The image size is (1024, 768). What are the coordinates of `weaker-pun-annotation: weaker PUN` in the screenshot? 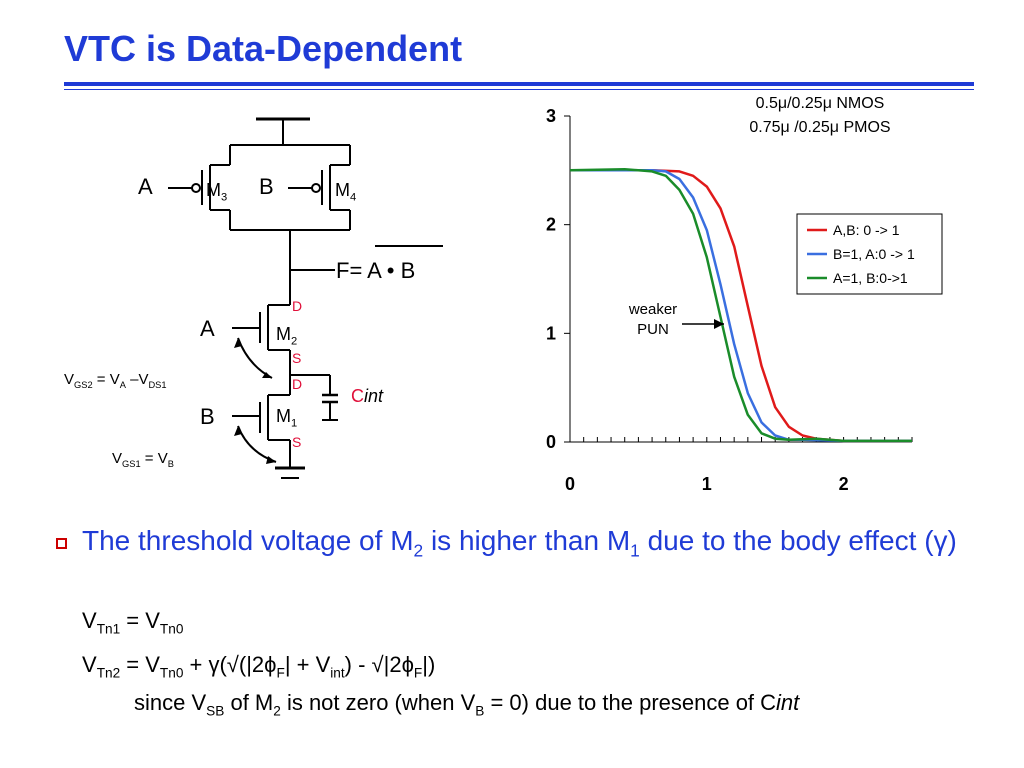 It's located at (653, 319).